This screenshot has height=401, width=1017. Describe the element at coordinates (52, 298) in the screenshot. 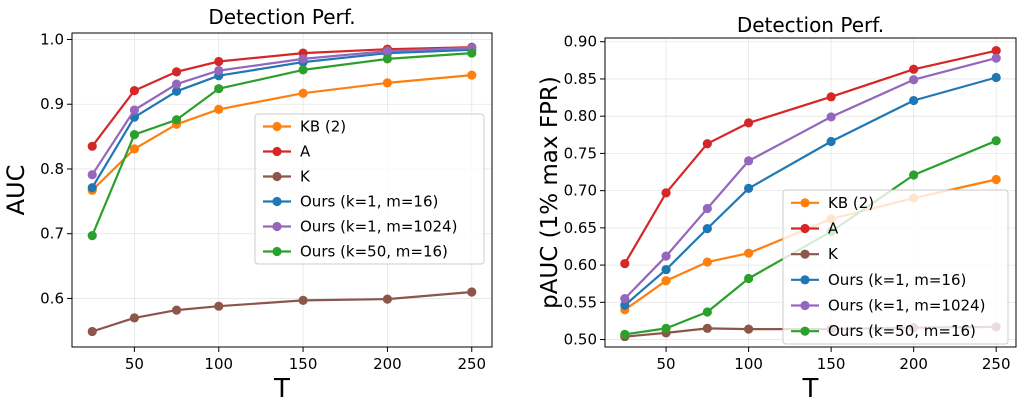

I see `y-tick-label: 0.6` at that location.